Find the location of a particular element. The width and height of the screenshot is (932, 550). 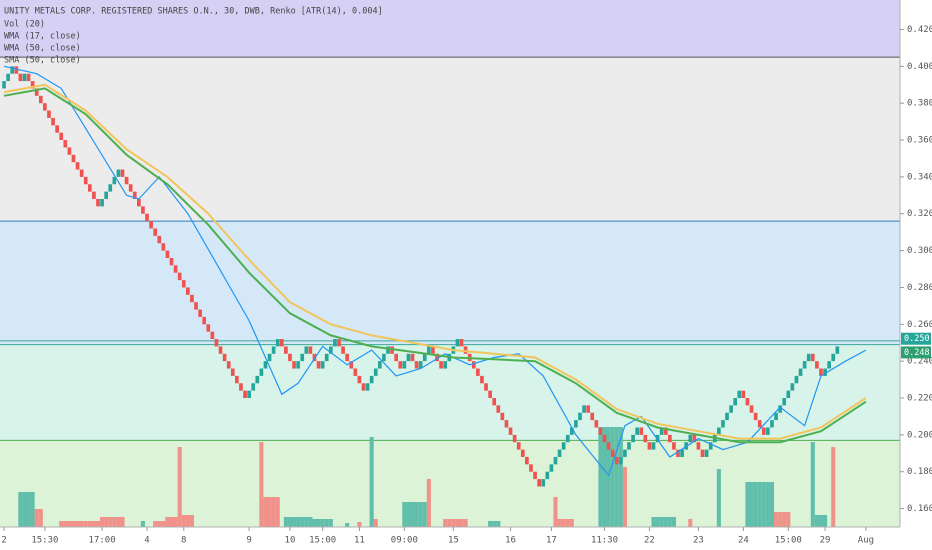

x-tick-label: 22 is located at coordinates (649, 541).